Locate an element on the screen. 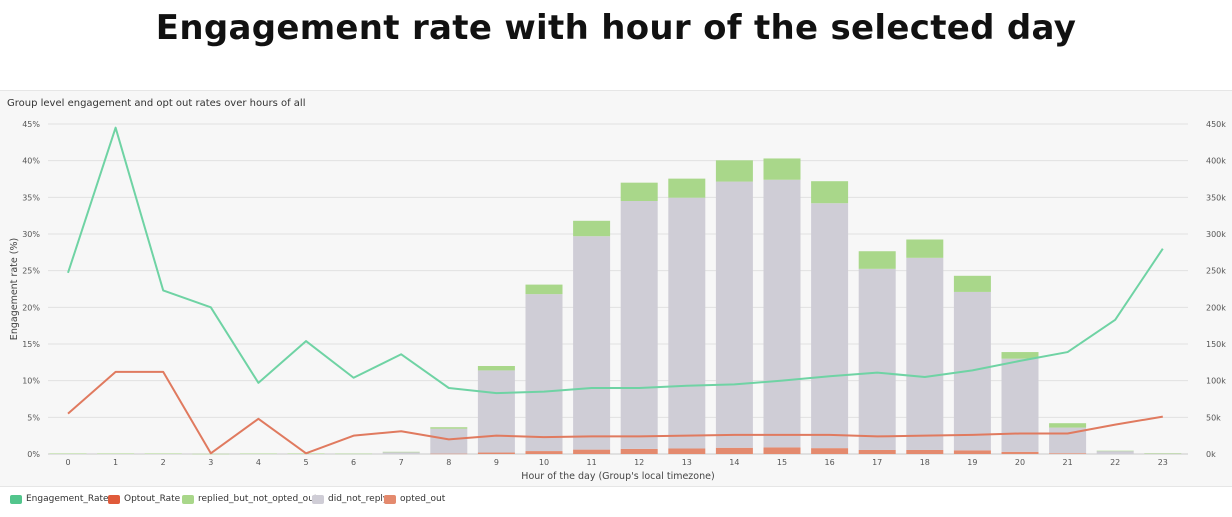 This screenshot has width=1232, height=517. y-right-tick-label: 350k is located at coordinates (1216, 197).